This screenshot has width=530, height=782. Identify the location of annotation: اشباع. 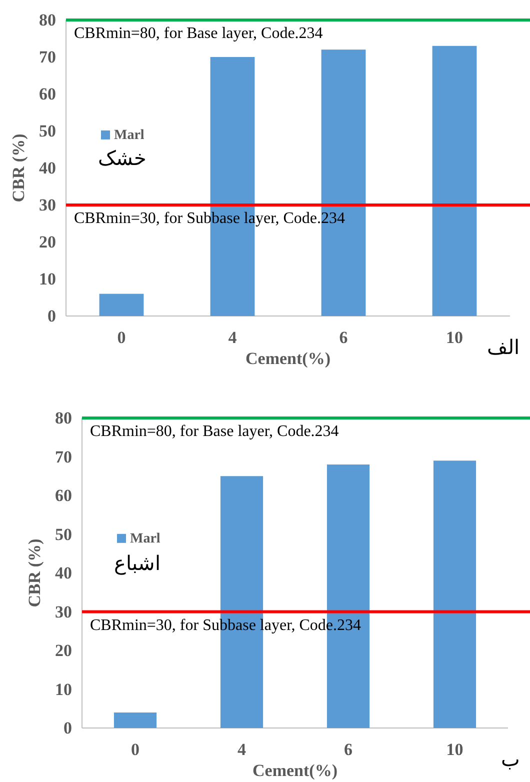
(137, 563).